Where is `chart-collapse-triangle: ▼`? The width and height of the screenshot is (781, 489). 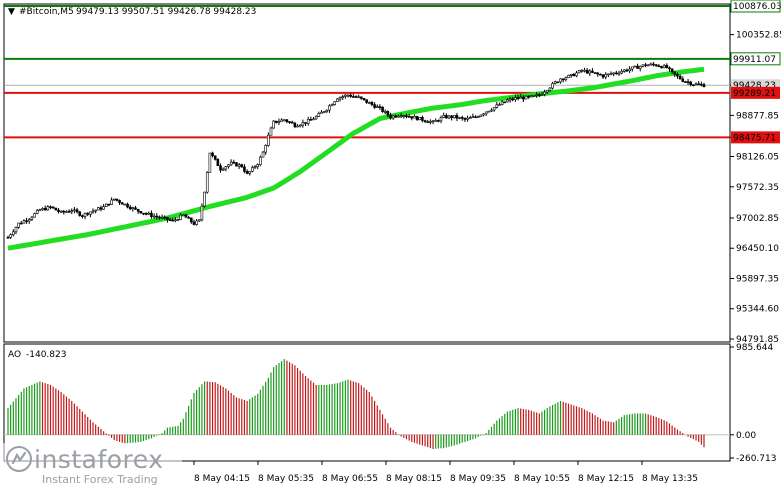 chart-collapse-triangle: ▼ is located at coordinates (11, 12).